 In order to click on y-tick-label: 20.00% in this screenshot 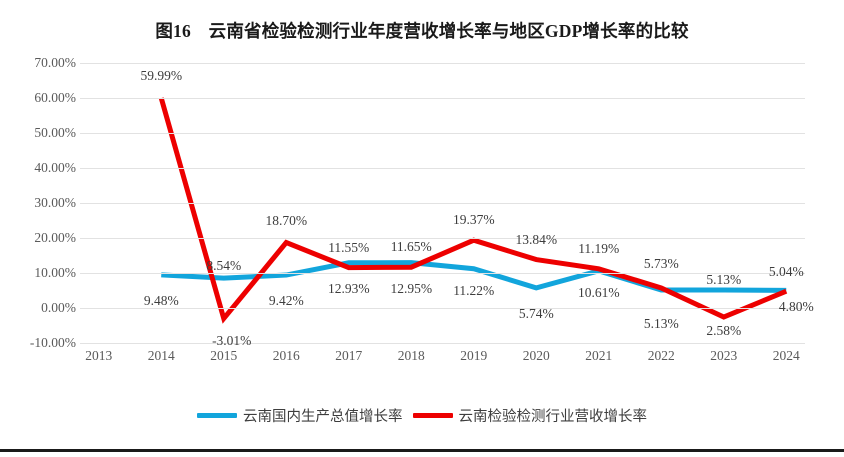, I will do `click(55, 237)`.